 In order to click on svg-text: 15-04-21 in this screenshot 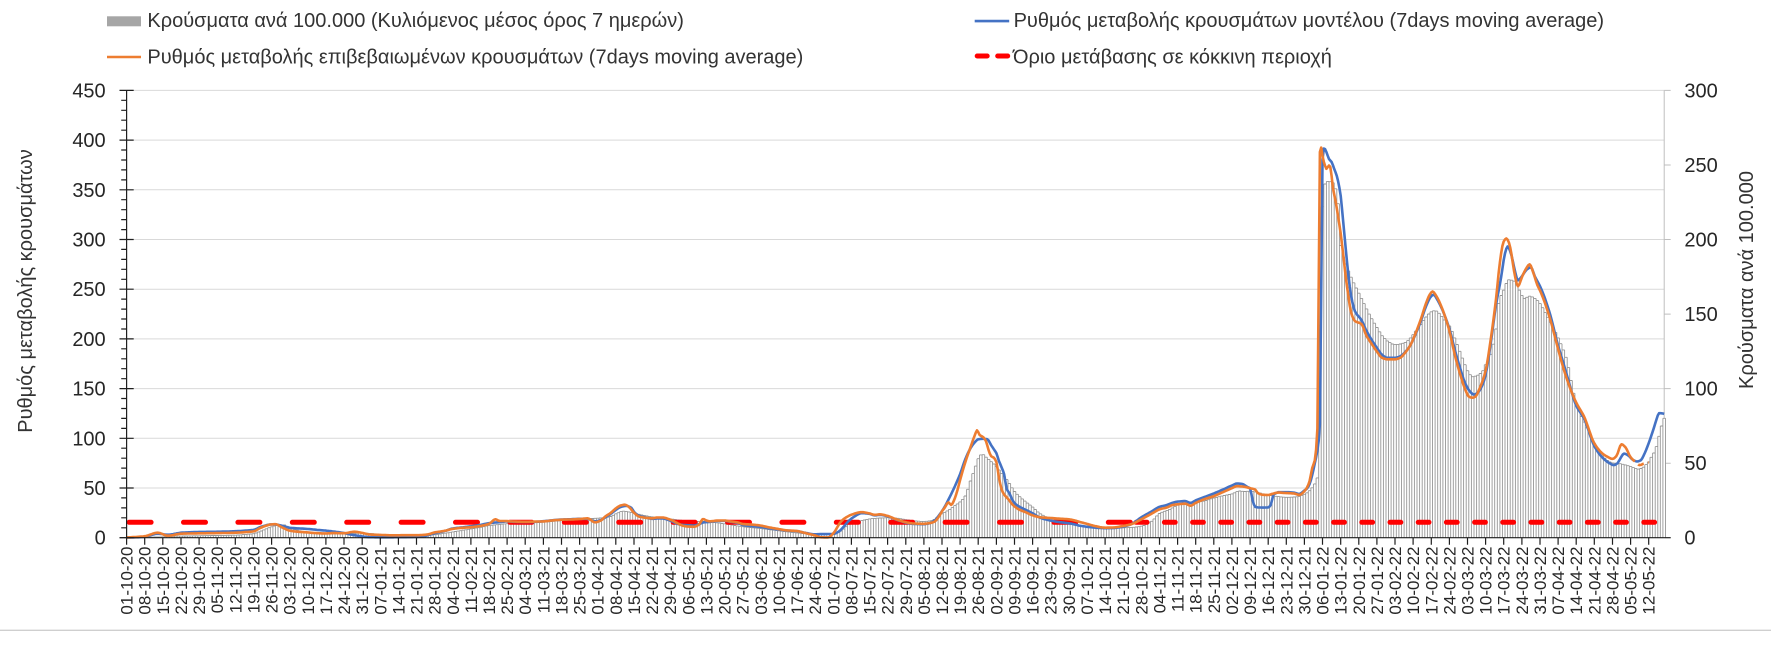, I will do `click(634, 581)`.